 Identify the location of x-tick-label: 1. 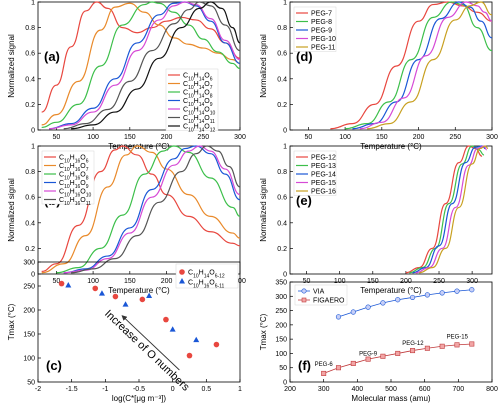
(240, 389).